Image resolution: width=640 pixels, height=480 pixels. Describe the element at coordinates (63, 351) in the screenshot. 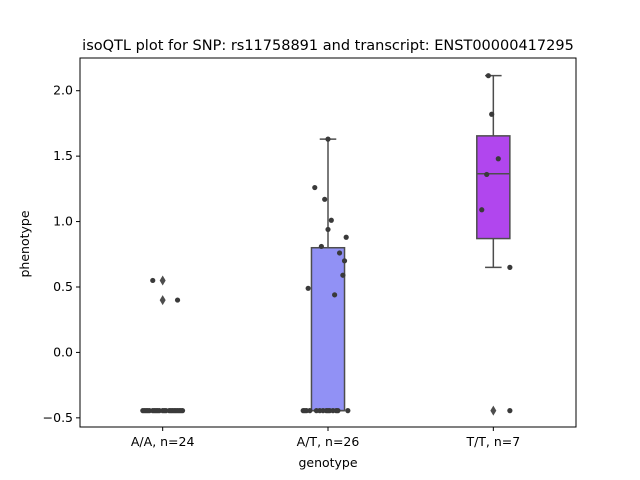

I see `y-tick-label: 0.0` at that location.